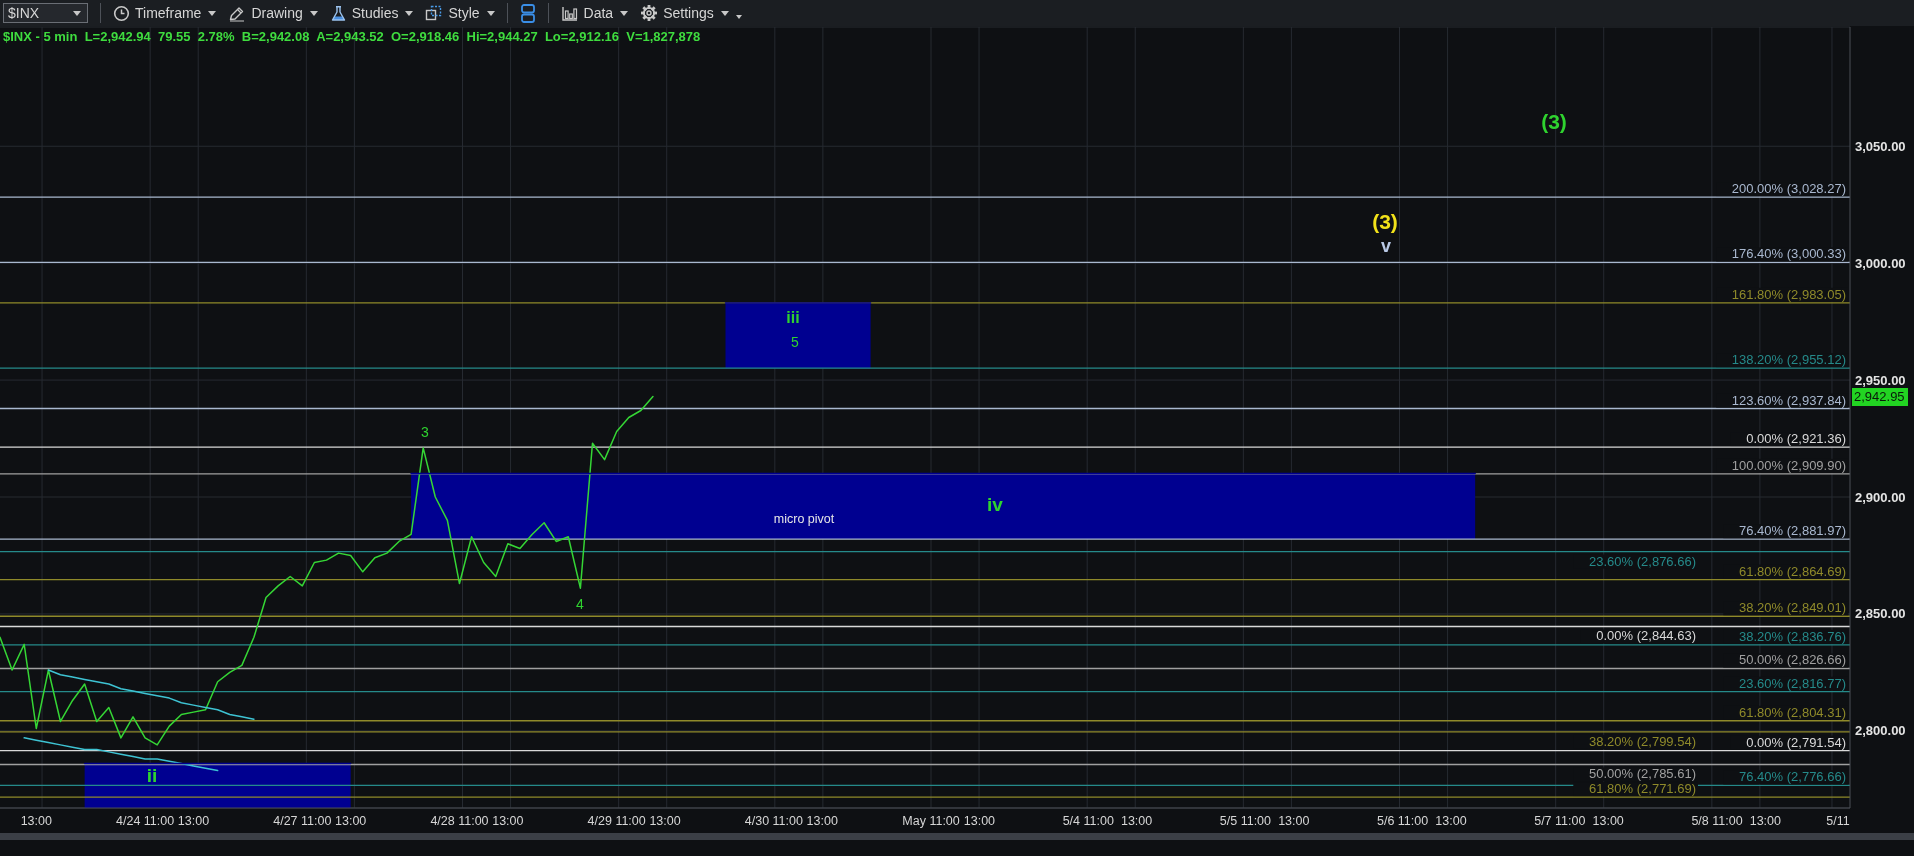 This screenshot has width=1914, height=856. What do you see at coordinates (1642, 561) in the screenshot?
I see `ref-line-label: 23.60% (2,876.66)` at bounding box center [1642, 561].